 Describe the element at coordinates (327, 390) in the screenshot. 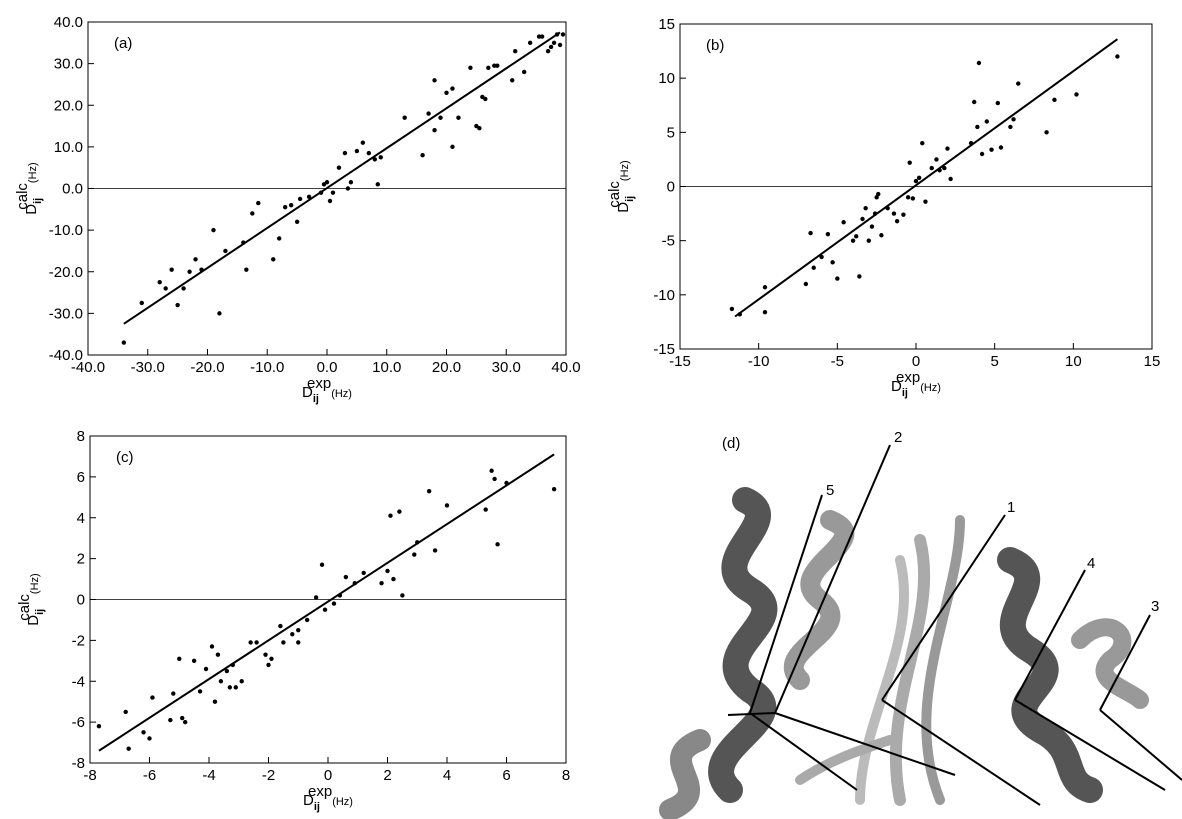

I see `axis-label: Dijexp(Hz)` at that location.